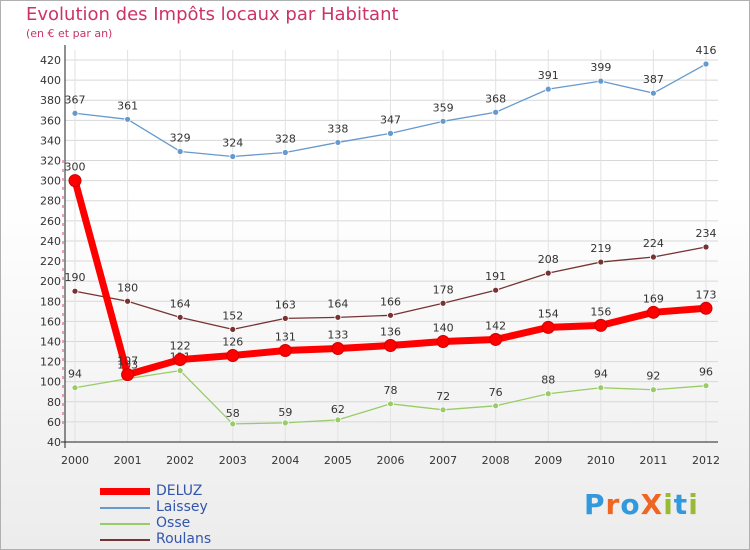  What do you see at coordinates (652, 504) in the screenshot?
I see `logo-letter: X` at bounding box center [652, 504].